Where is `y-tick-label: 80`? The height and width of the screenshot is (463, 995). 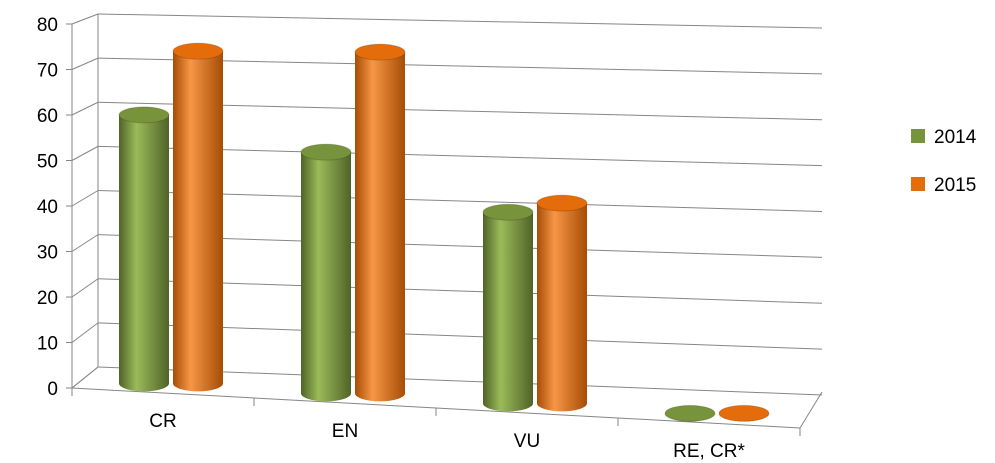
y-tick-label: 80 is located at coordinates (47, 25).